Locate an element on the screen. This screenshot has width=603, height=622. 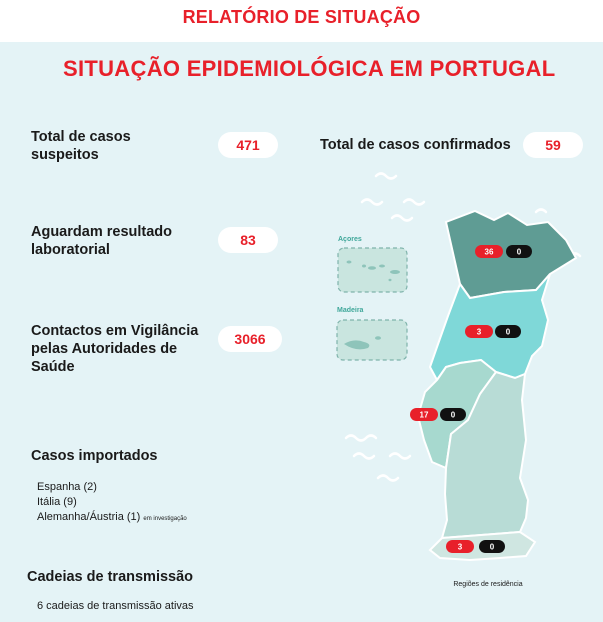
confirmed-cases-label: Total de casos confirmados is located at coordinates (415, 145).